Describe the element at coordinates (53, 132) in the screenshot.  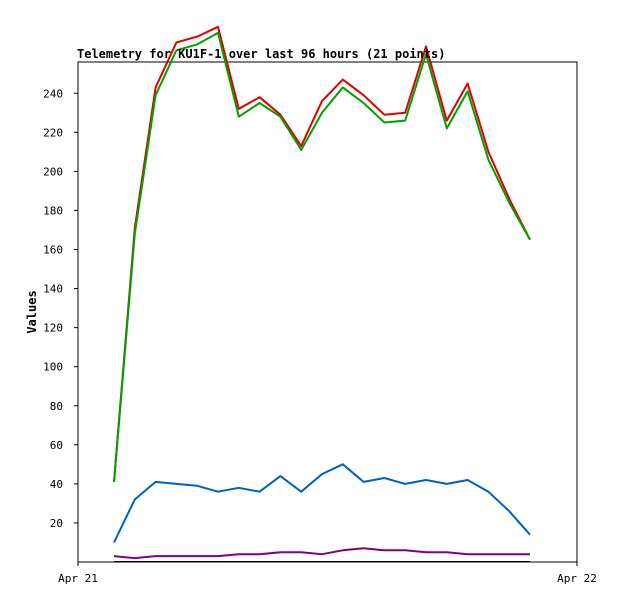
I see `y-tick-label: 220` at that location.